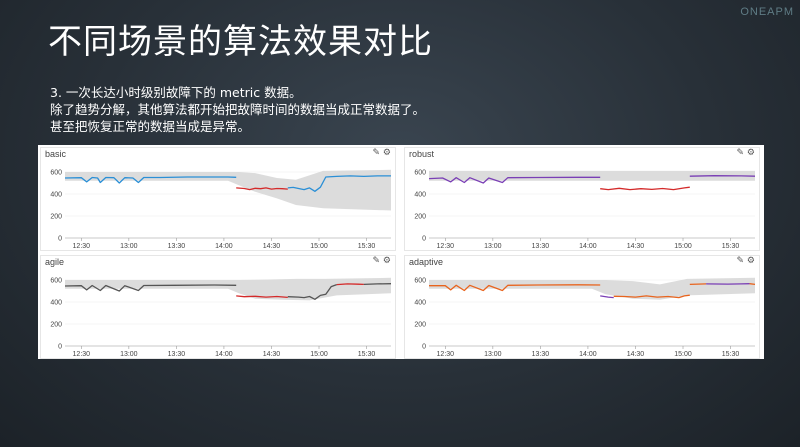 Image resolution: width=800 pixels, height=447 pixels. Describe the element at coordinates (422, 154) in the screenshot. I see `chart-title: robust` at that location.